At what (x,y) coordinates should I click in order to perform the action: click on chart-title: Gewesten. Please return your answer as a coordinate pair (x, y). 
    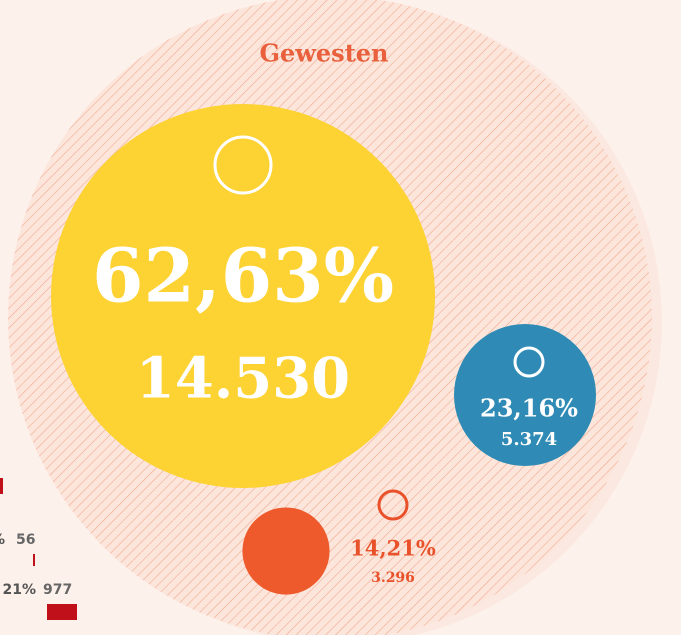
    Looking at the image, I should click on (323, 53).